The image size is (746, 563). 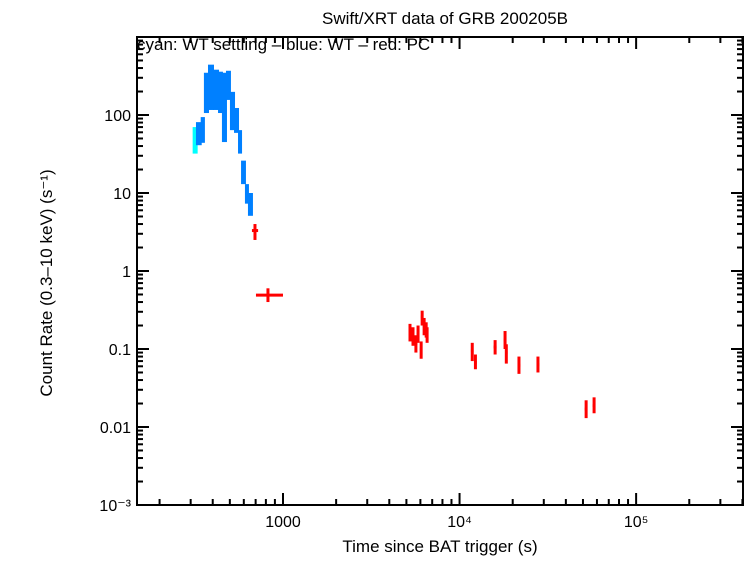 I want to click on x-axis-label: Time since BAT trigger (s), so click(x=439, y=546).